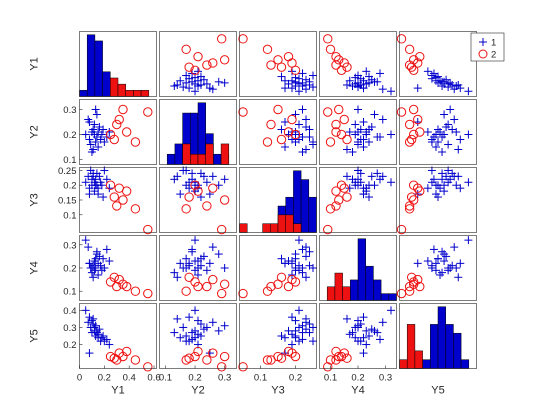  What do you see at coordinates (69, 245) in the screenshot?
I see `y-tick-label: 0.3` at bounding box center [69, 245].